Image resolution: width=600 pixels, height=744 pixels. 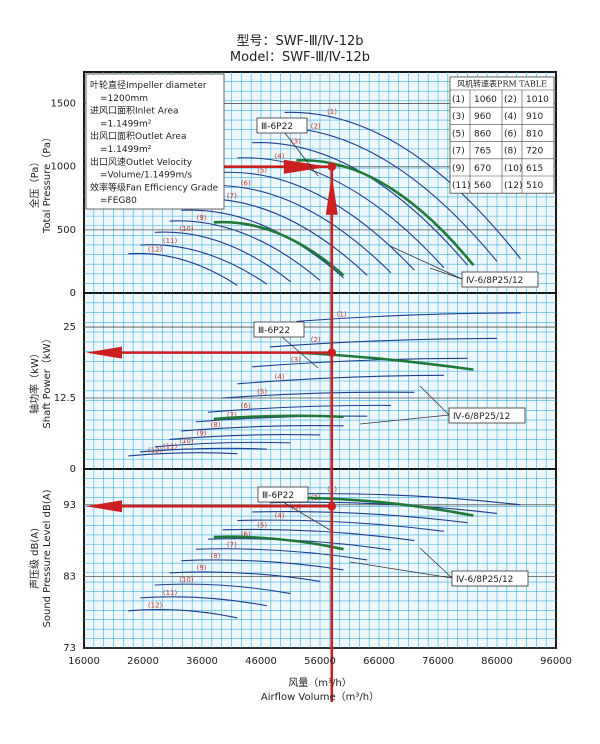 What do you see at coordinates (461, 186) in the screenshot?
I see `rpm-table-cell: (11)` at bounding box center [461, 186].